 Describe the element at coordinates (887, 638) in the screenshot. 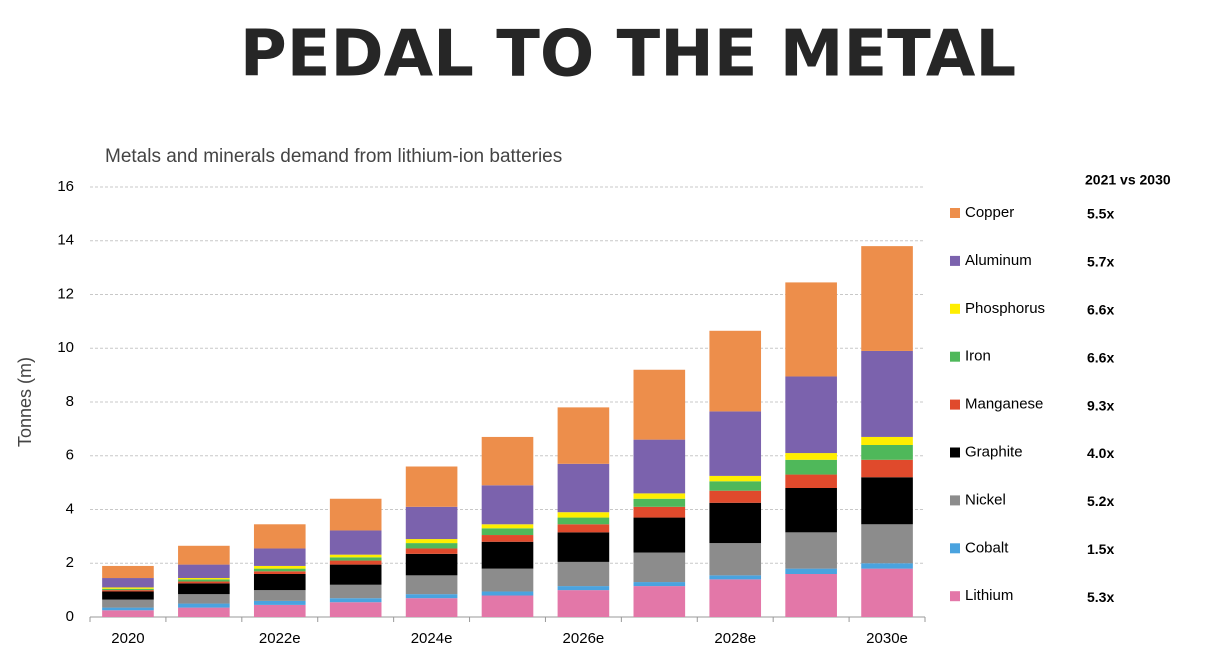

I see `x-tick-label: 2030e` at that location.